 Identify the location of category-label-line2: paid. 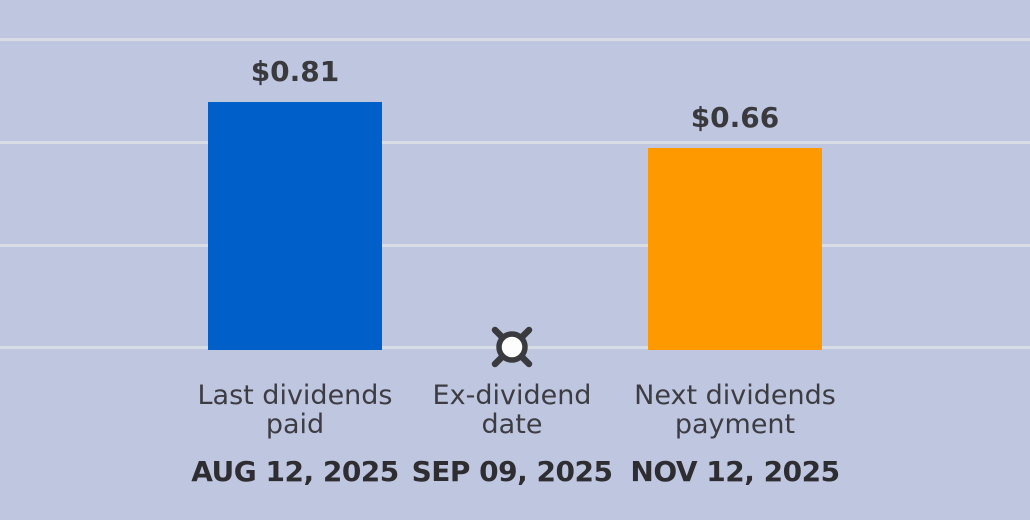
(295, 424).